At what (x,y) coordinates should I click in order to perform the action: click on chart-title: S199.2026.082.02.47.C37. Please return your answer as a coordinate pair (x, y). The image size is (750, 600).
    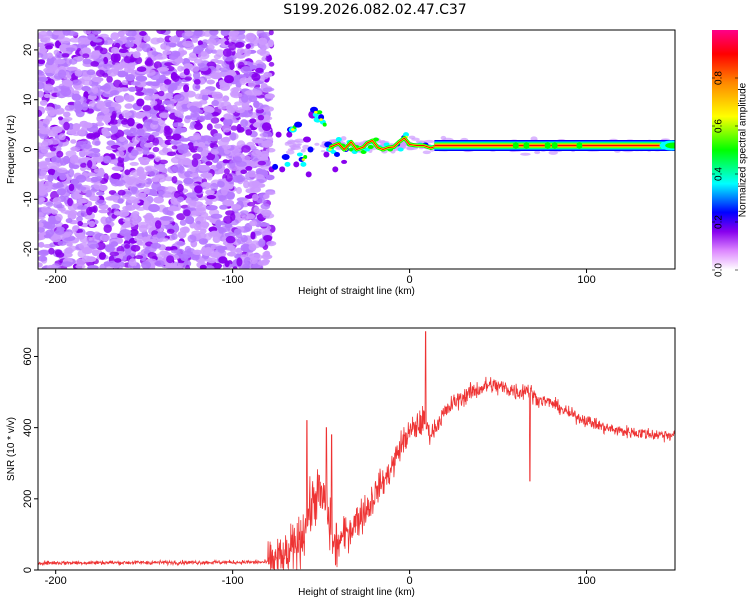
    Looking at the image, I should click on (375, 10).